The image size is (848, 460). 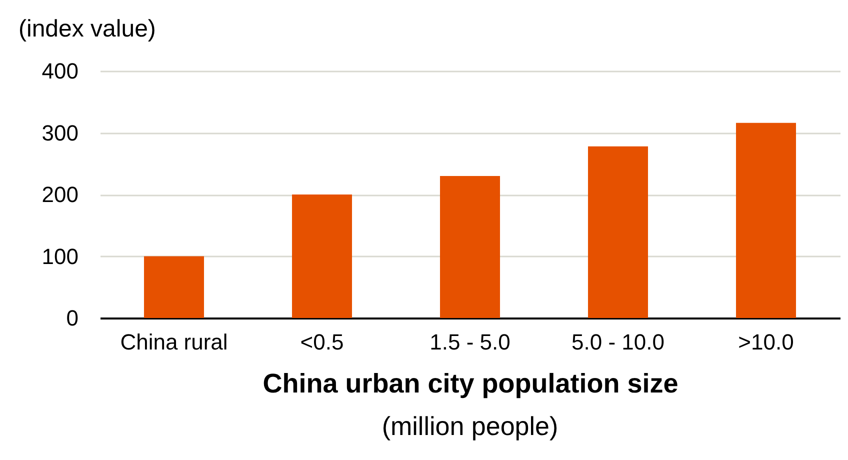 What do you see at coordinates (60, 133) in the screenshot?
I see `y-tick-label: 300` at bounding box center [60, 133].